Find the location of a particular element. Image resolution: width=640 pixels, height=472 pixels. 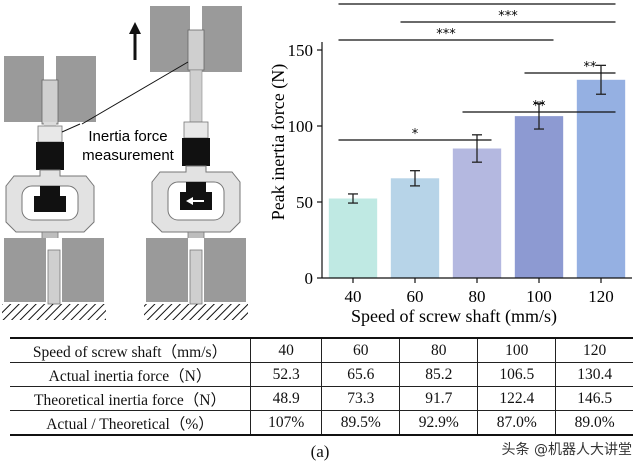

motion-arrow-icon is located at coordinates (195, 201).